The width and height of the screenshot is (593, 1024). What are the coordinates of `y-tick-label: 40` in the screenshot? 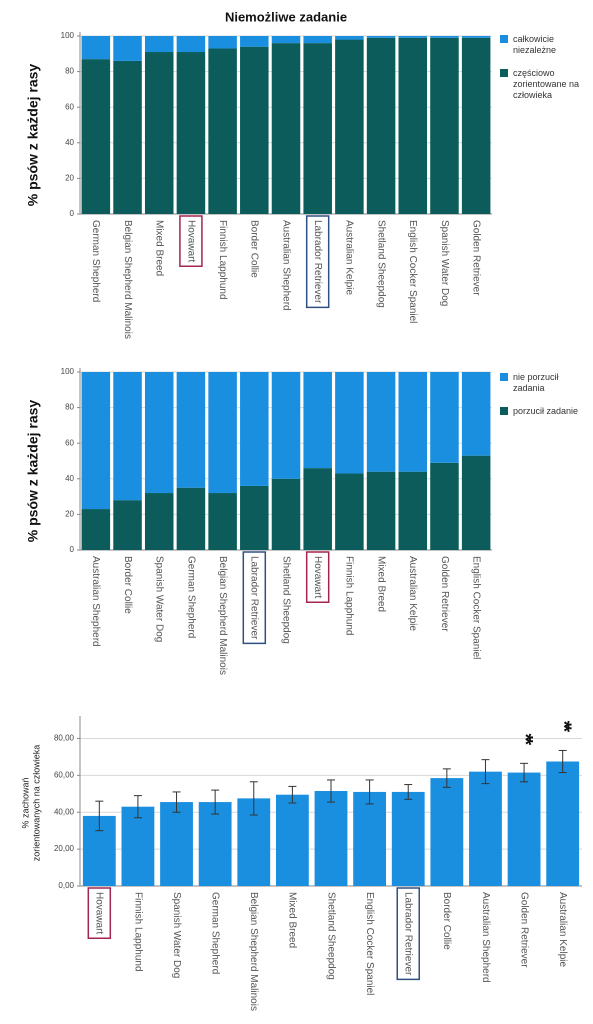 It's located at (69, 478).